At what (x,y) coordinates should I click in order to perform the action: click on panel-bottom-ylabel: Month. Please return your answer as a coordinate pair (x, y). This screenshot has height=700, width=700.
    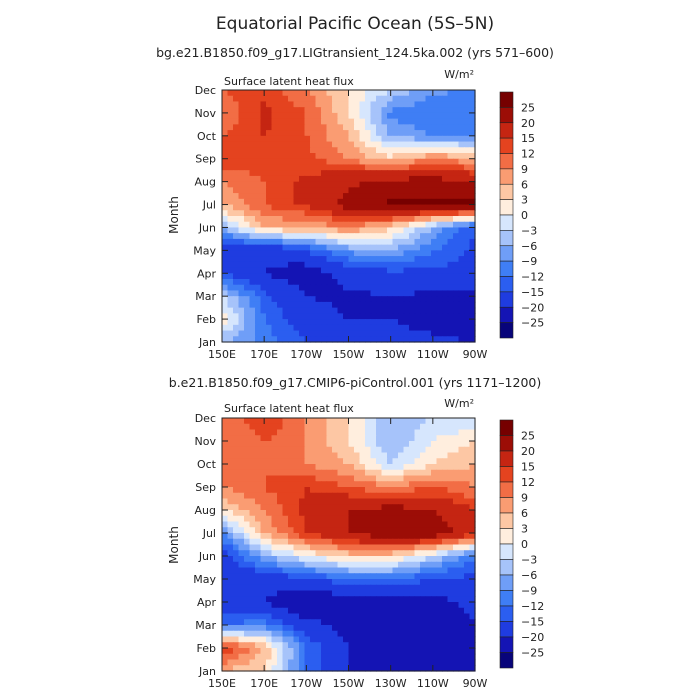
    Looking at the image, I should click on (174, 545).